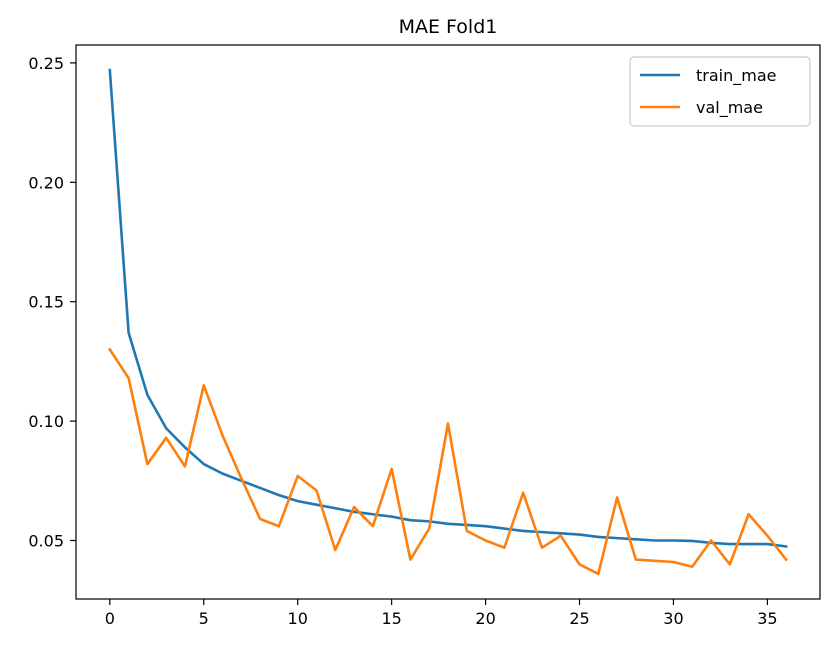  What do you see at coordinates (720, 91) in the screenshot?
I see `legend: train_mae val_mae` at bounding box center [720, 91].